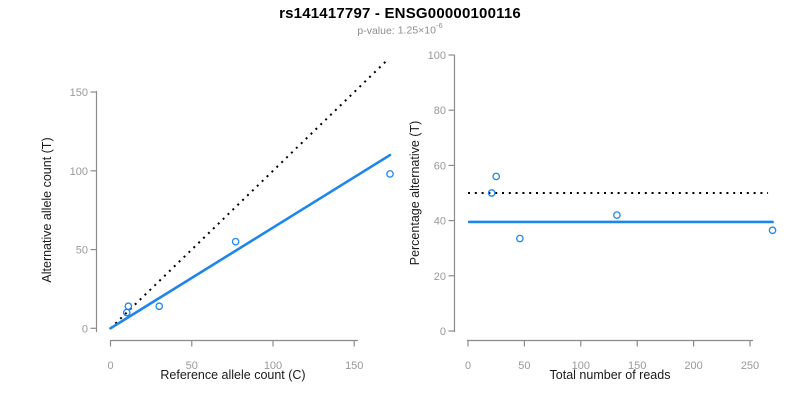 The height and width of the screenshot is (400, 800). I want to click on allele-counts-y-tick-label: 50, so click(82, 251).